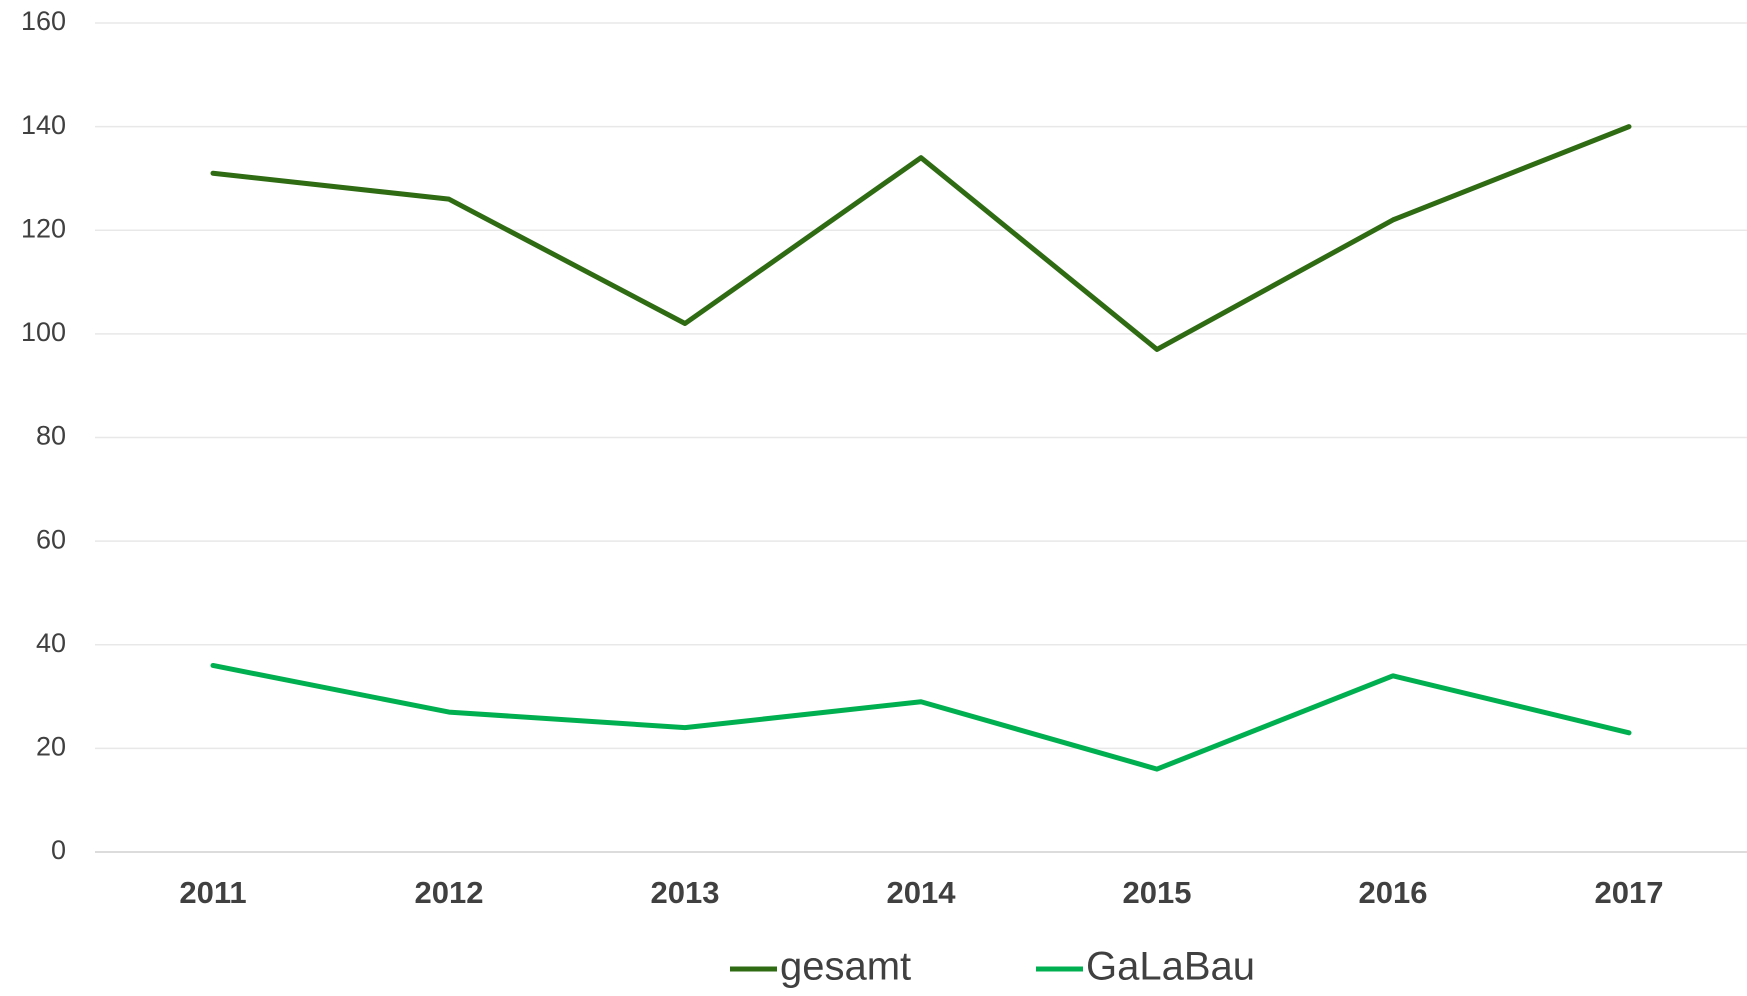  What do you see at coordinates (51, 747) in the screenshot?
I see `y-tick-label: 20` at bounding box center [51, 747].